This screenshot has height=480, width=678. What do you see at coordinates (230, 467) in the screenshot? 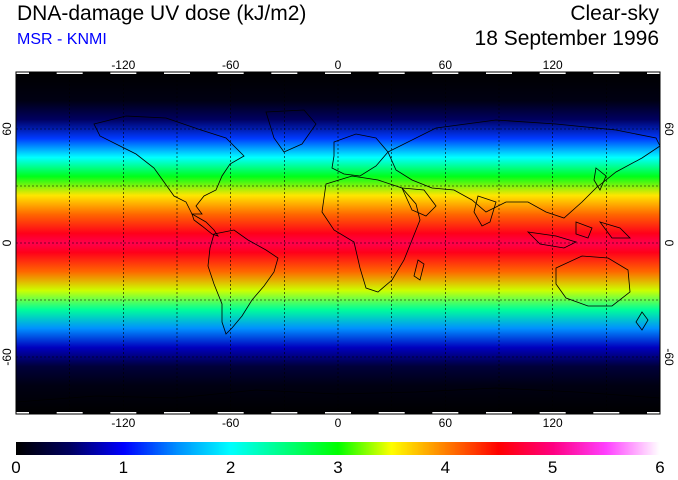
I see `colorbar-tick-label: 2` at bounding box center [230, 467].